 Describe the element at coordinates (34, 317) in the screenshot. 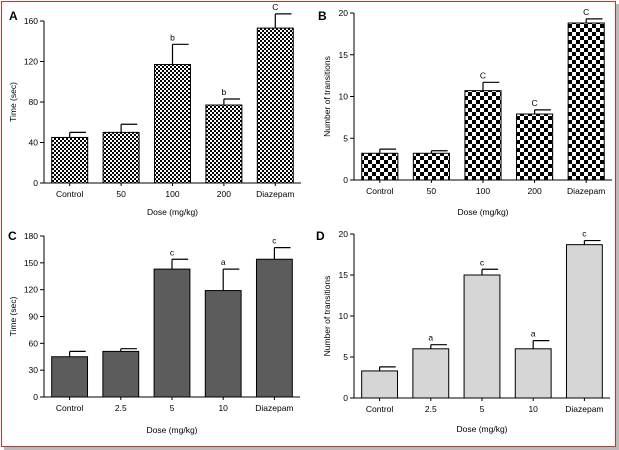

I see `y-tick-label: 90` at that location.